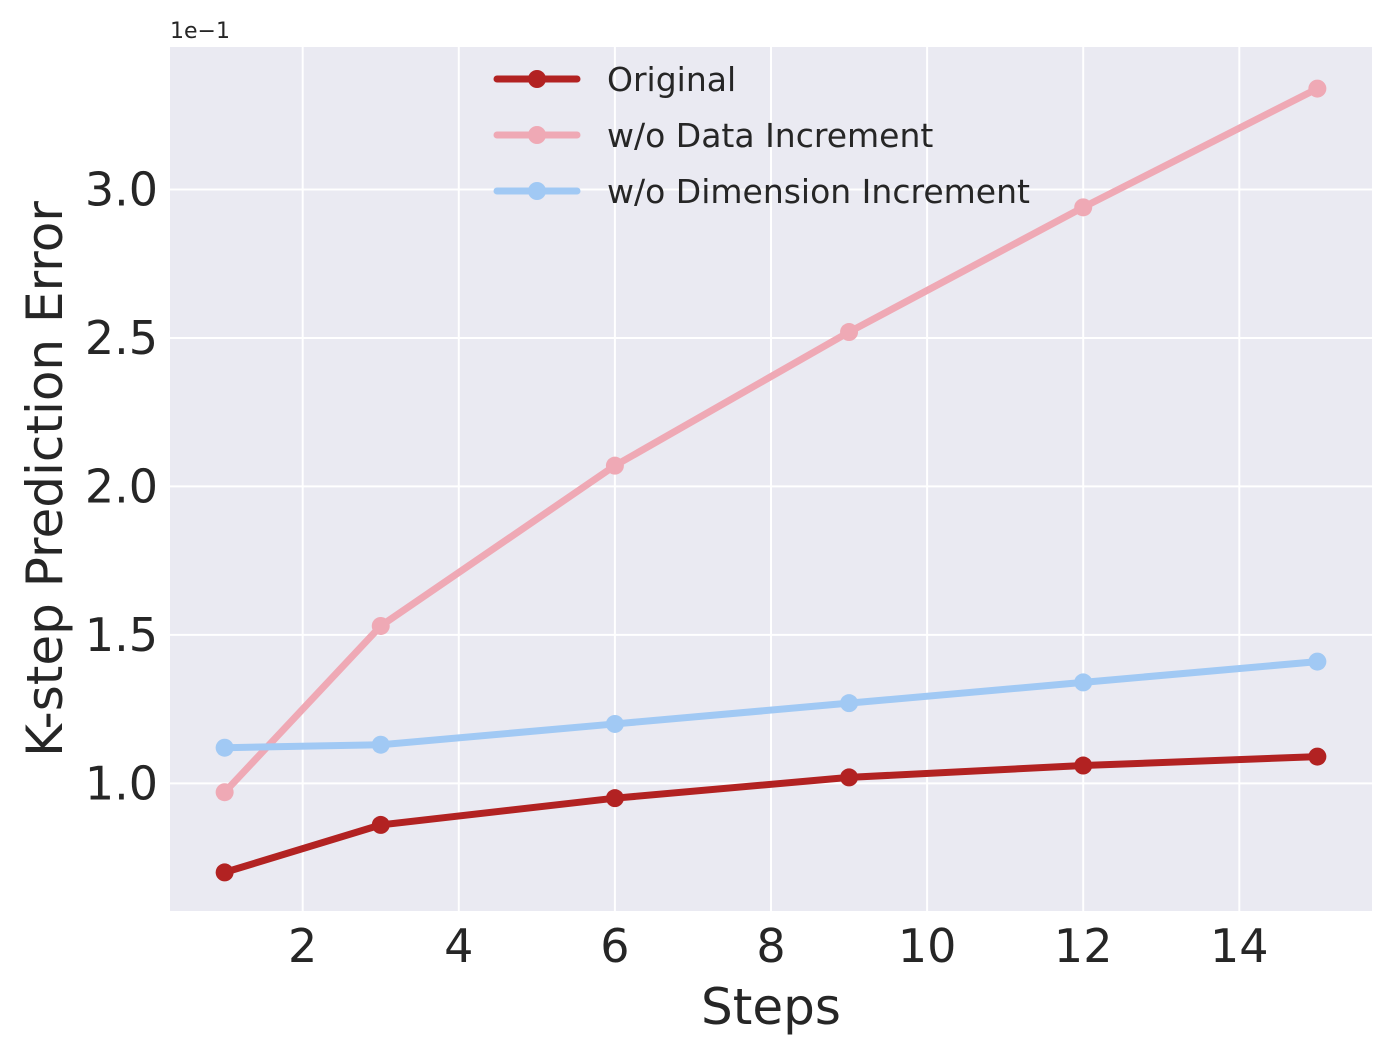 Image resolution: width=1392 pixels, height=1055 pixels. I want to click on y-tick-labels: 1.0 1.5 2.0 2.5 3.0, so click(121, 487).